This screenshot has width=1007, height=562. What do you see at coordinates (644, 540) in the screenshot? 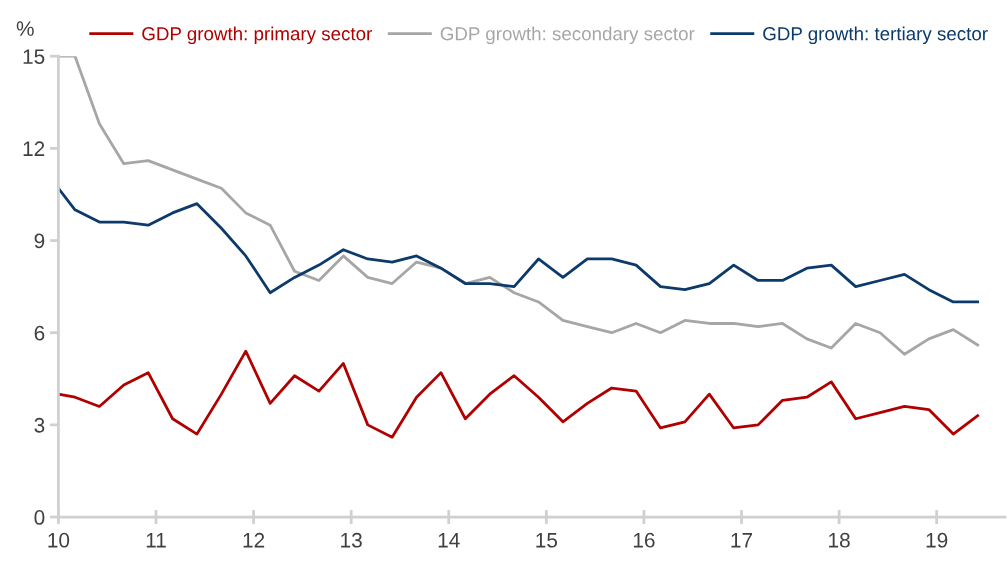
I see `x-tick-label: 16` at bounding box center [644, 540].